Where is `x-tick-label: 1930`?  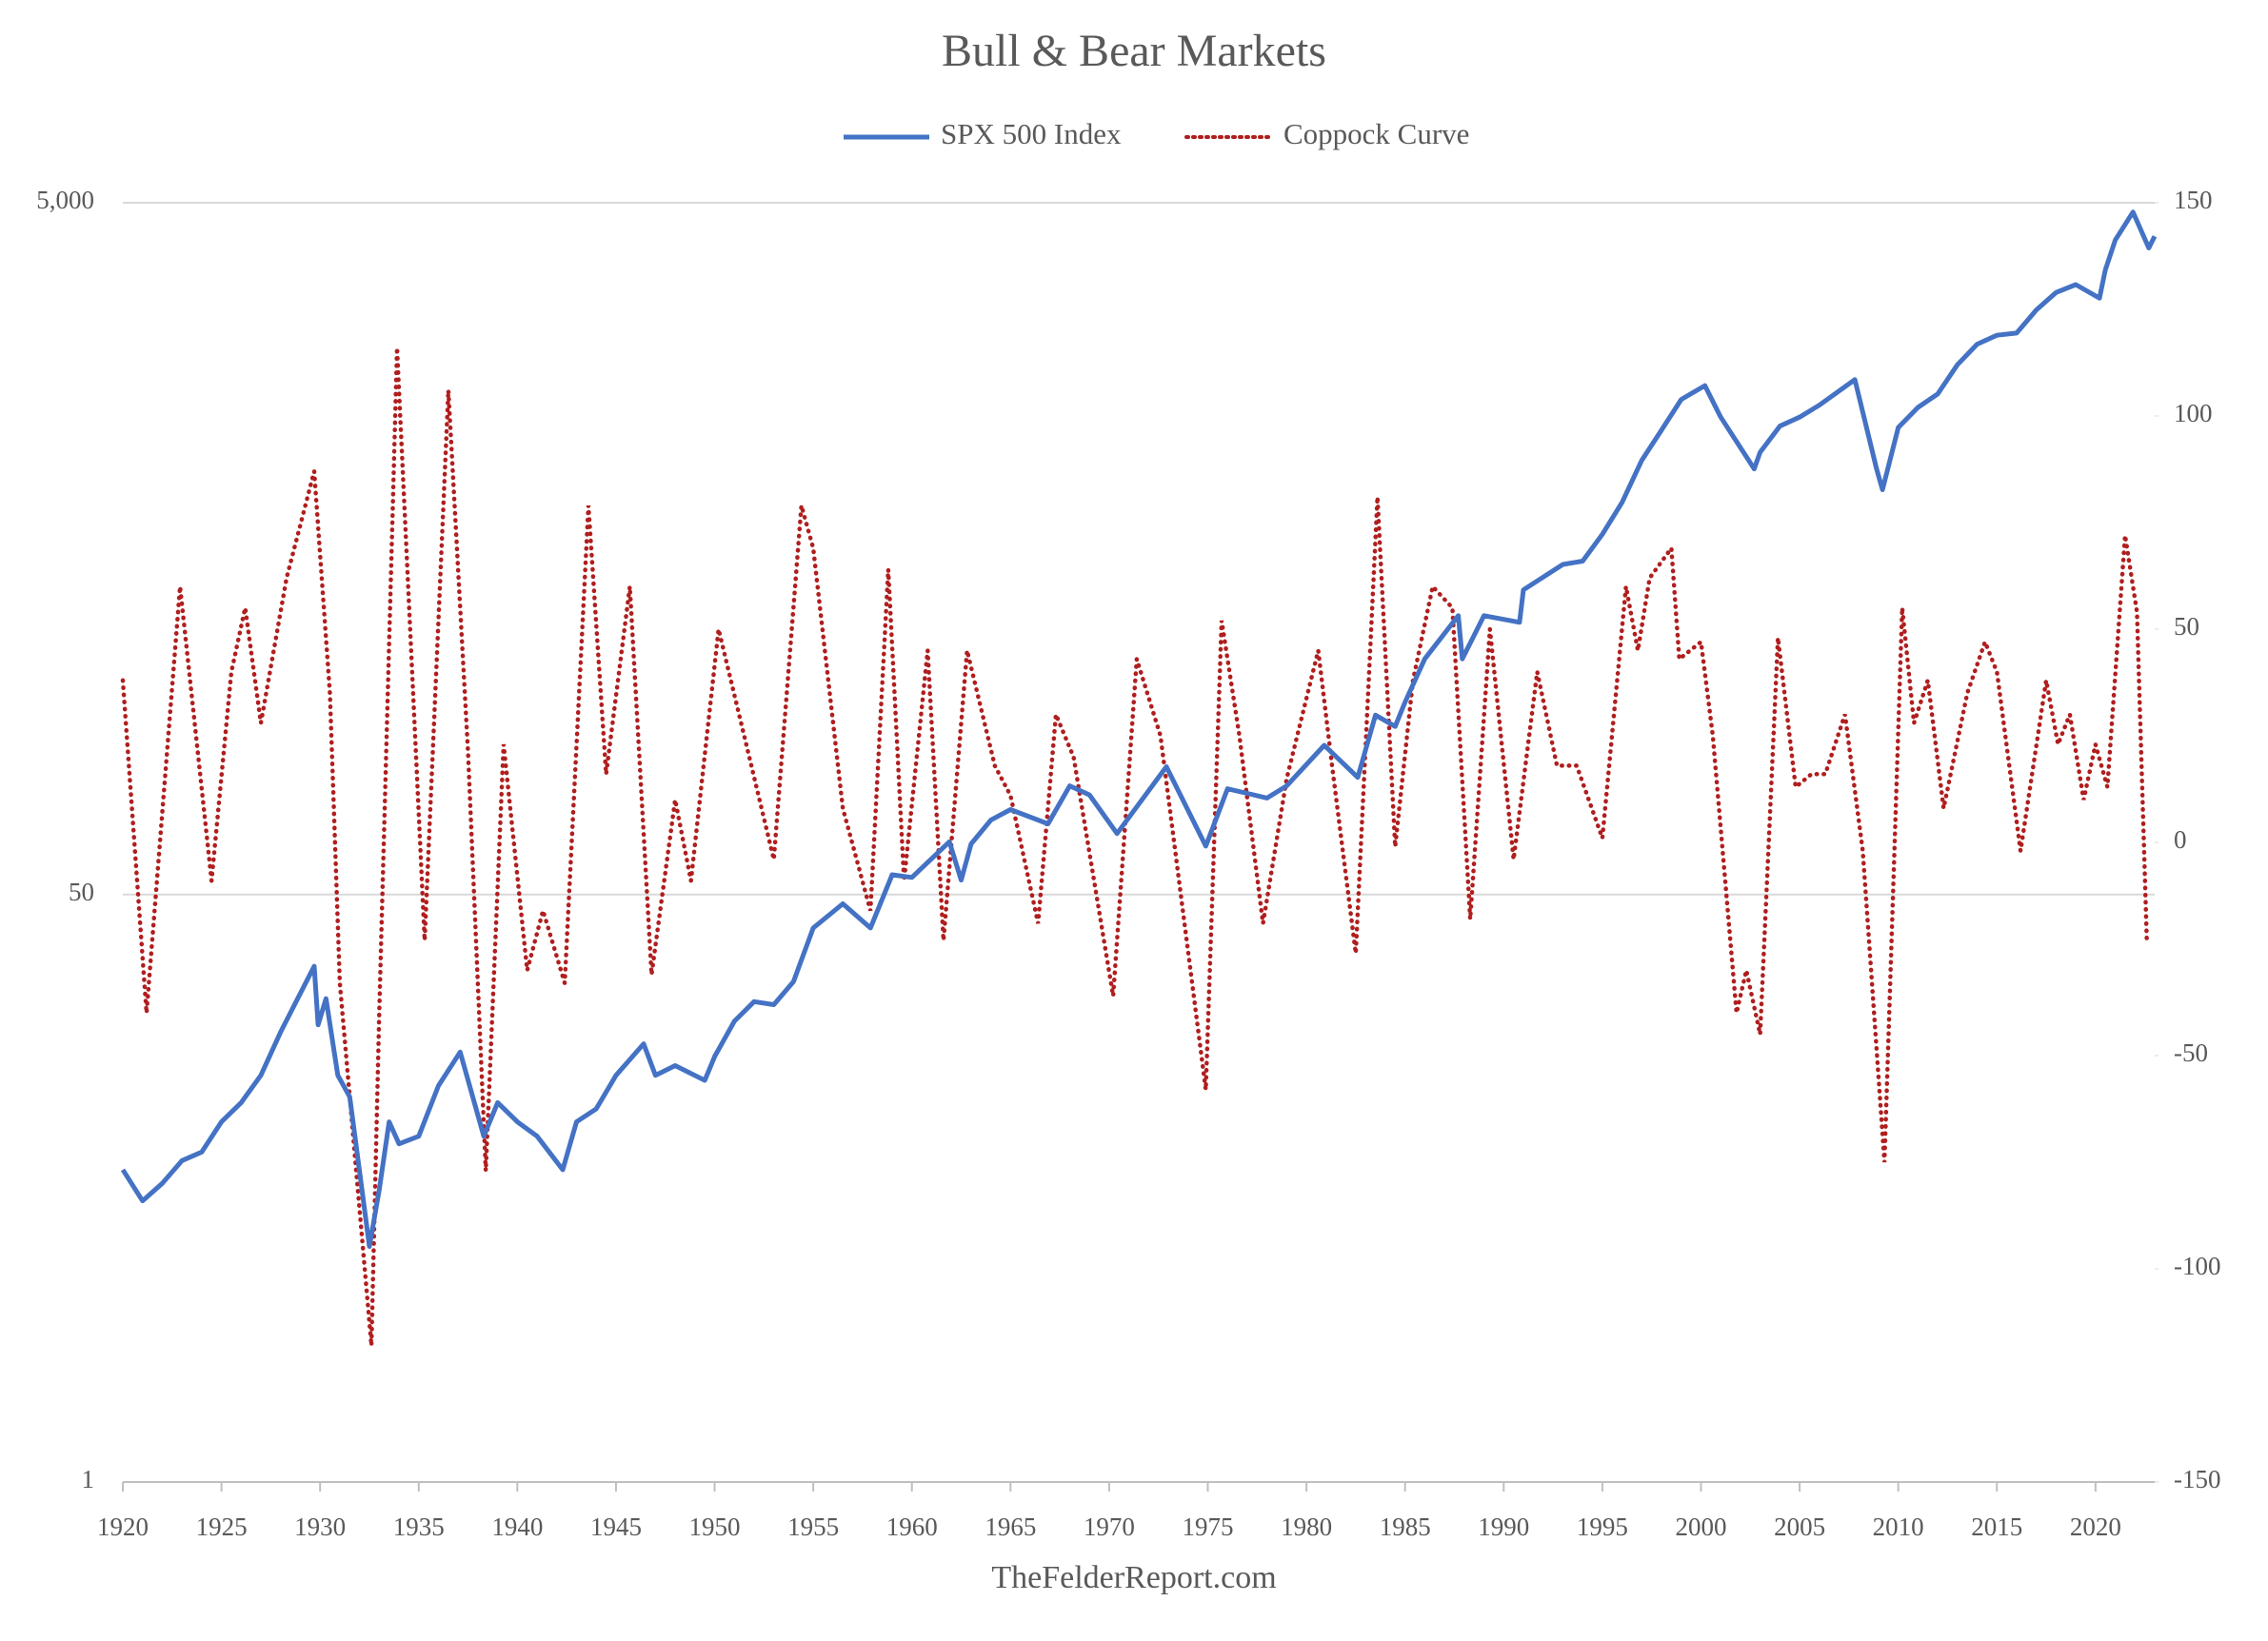 x-tick-label: 1930 is located at coordinates (320, 1527).